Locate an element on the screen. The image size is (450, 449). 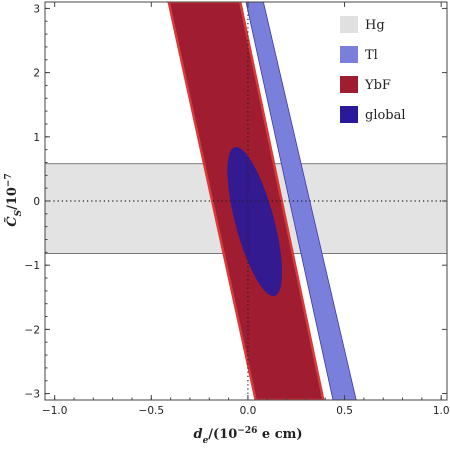
y-tick-label: 0 is located at coordinates (36, 202).